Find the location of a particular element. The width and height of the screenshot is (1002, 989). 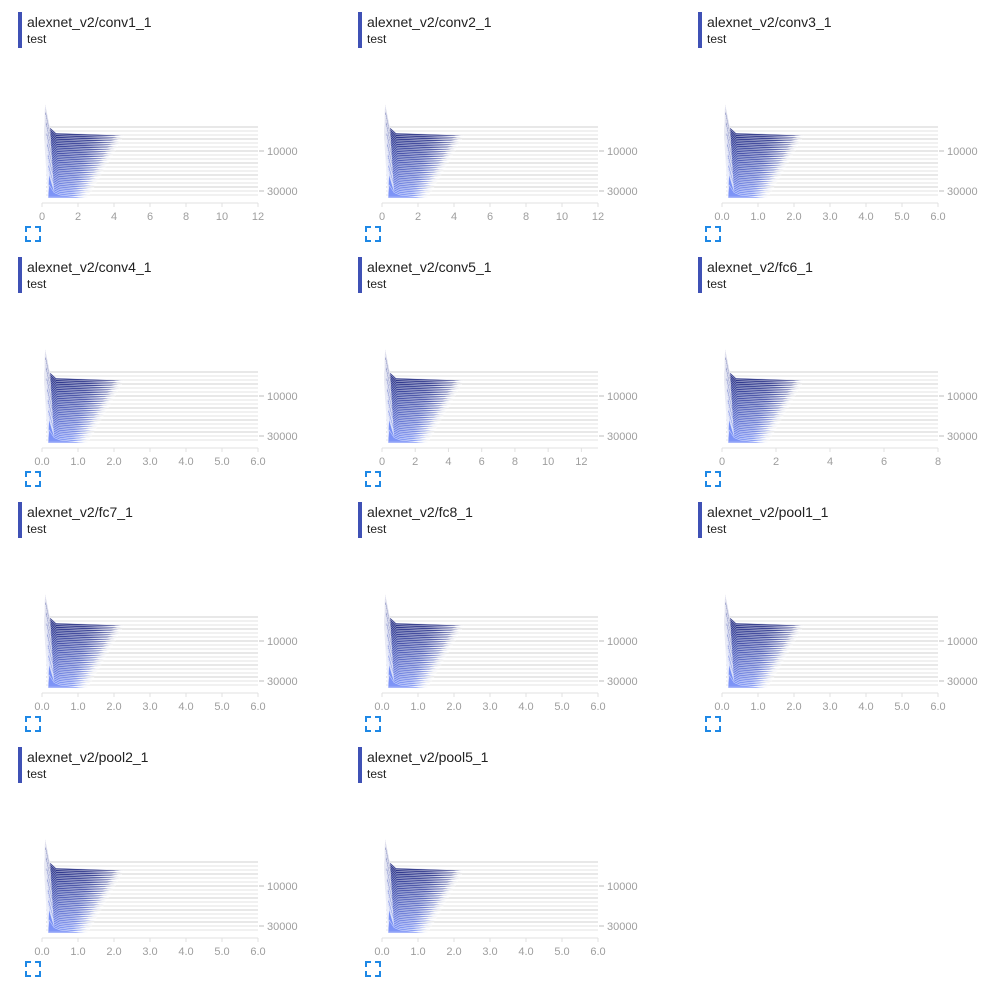

card-title: alexnet_v2/conv4_1 is located at coordinates (89, 267).